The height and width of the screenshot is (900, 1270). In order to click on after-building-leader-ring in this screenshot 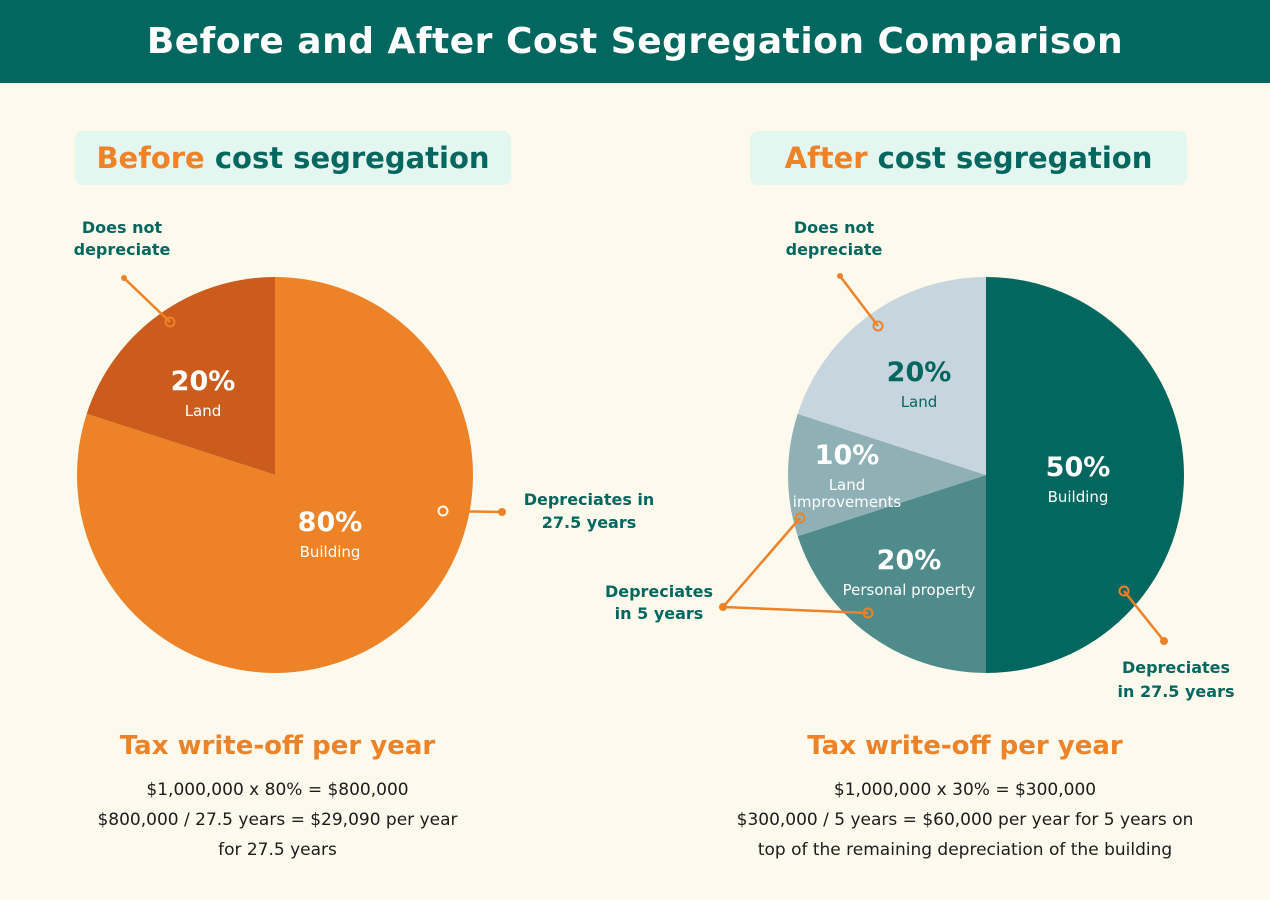, I will do `click(1124, 591)`.